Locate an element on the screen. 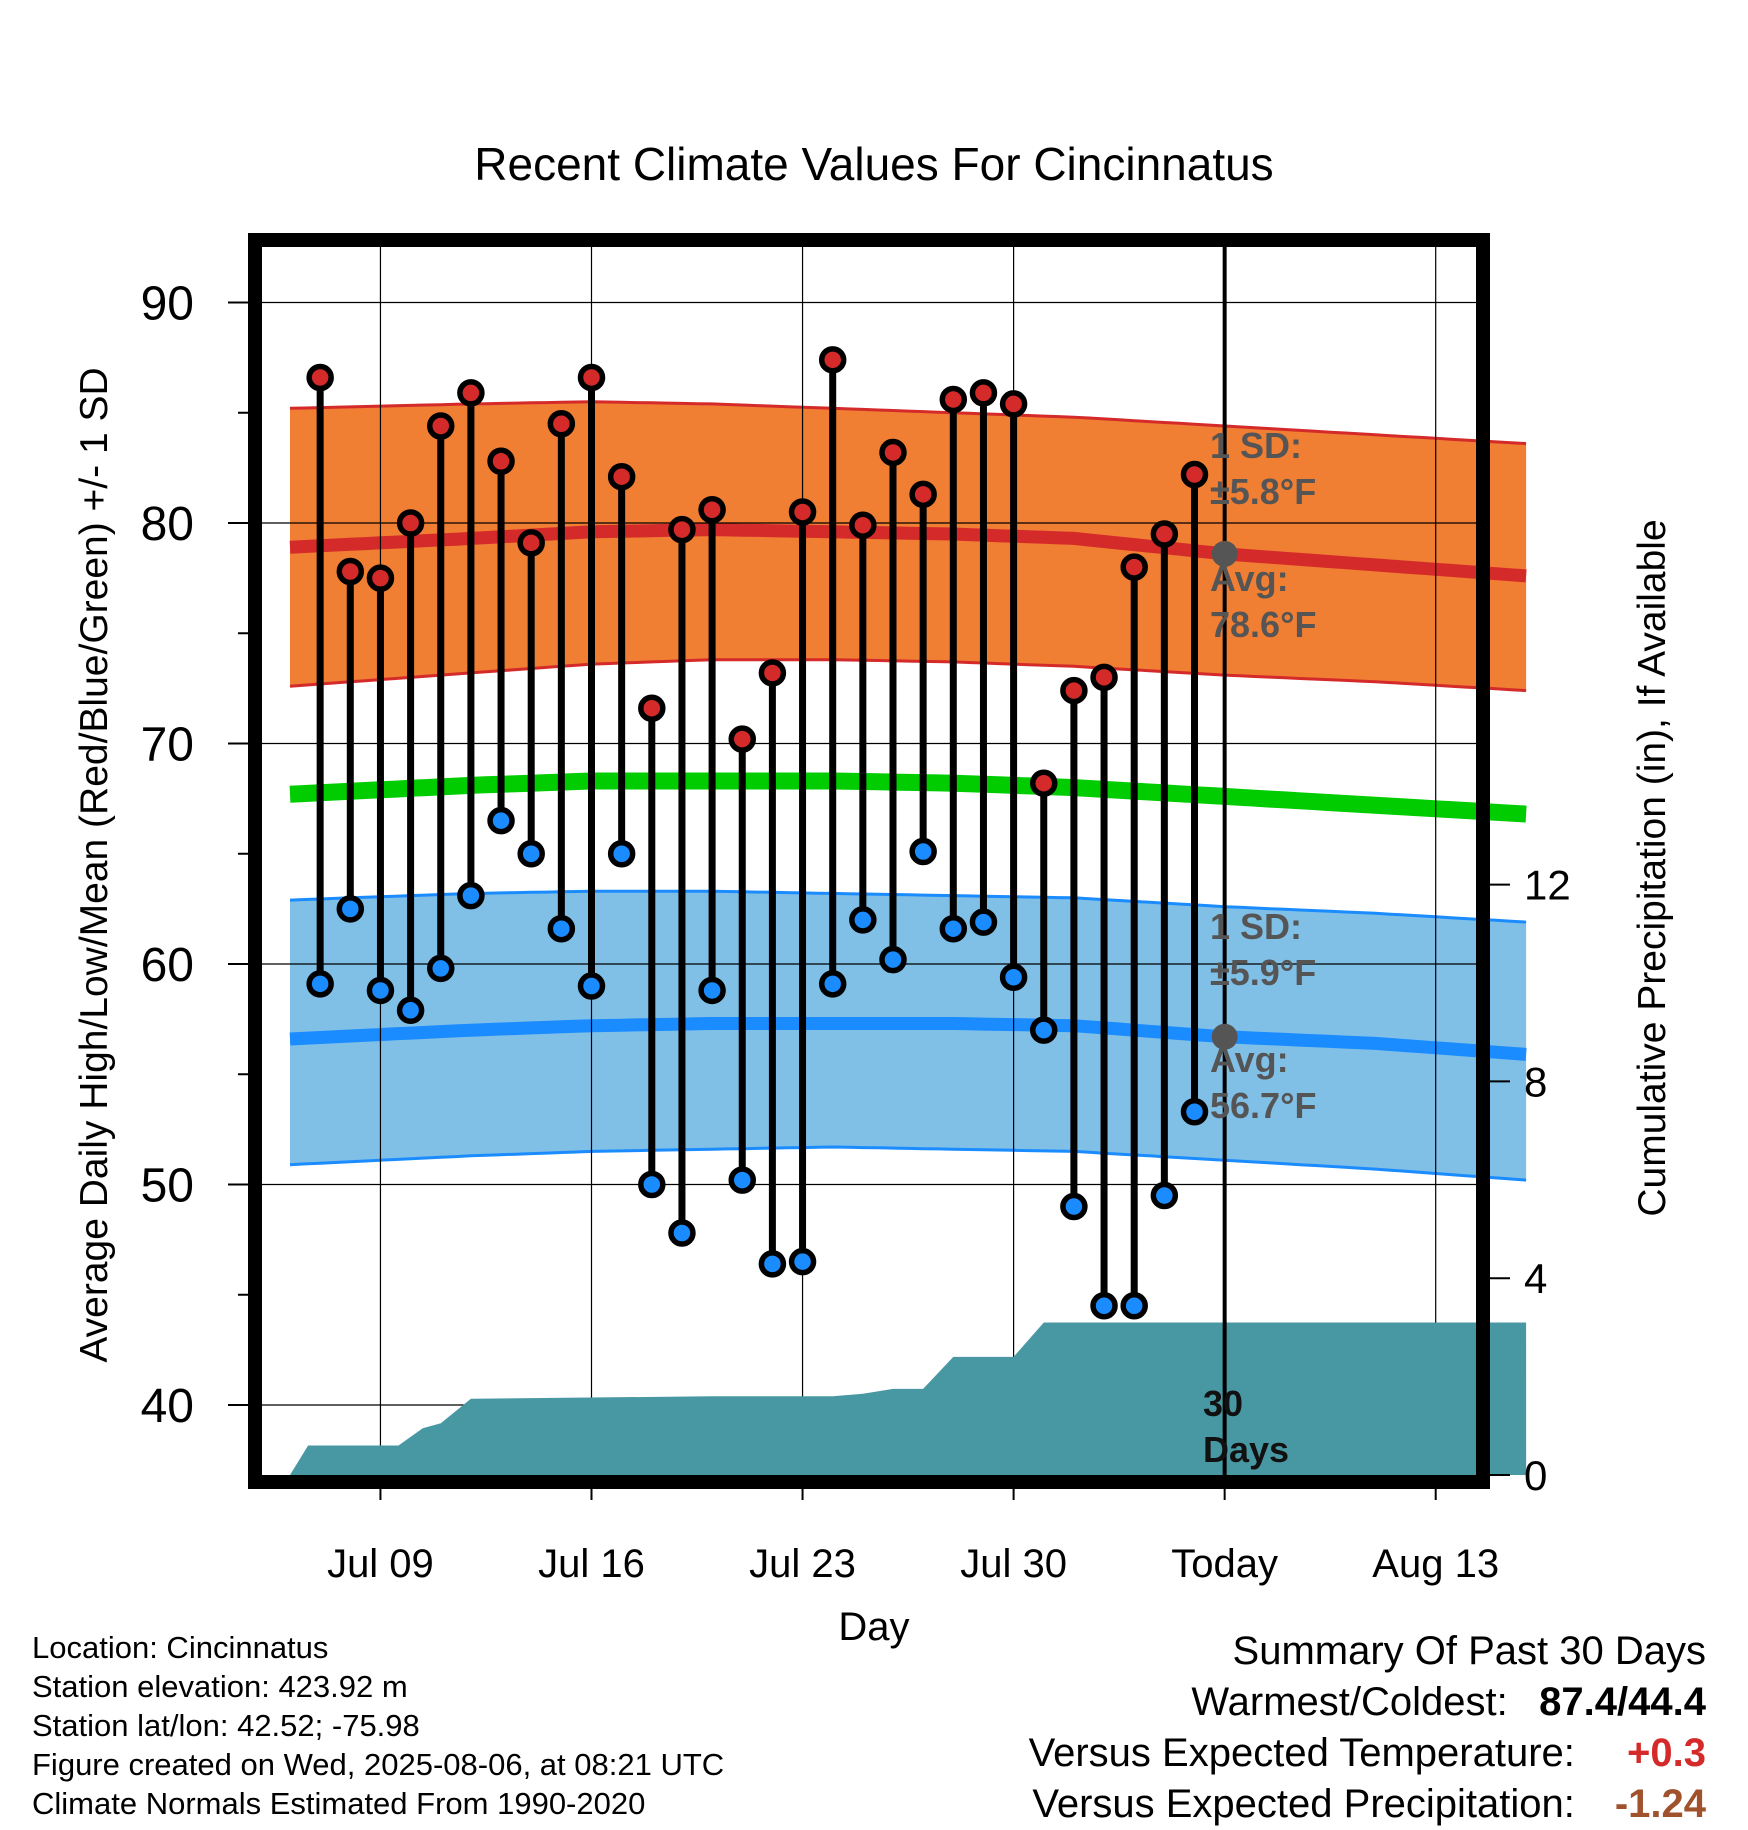  x-tick-label-jul-30: Jul 30 is located at coordinates (1013, 1564).